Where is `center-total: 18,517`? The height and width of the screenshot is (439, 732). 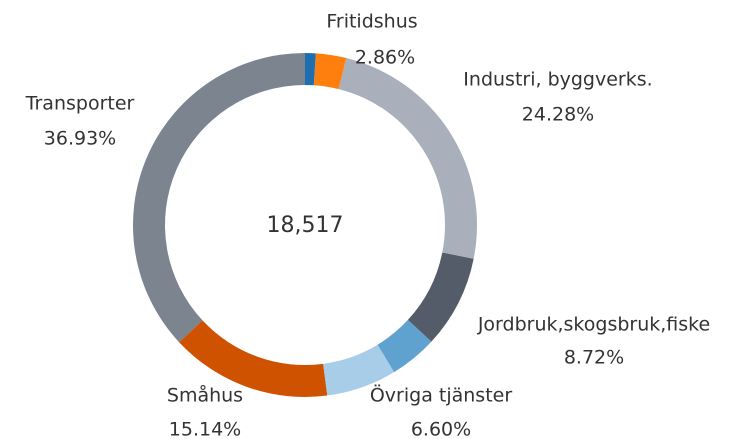 center-total: 18,517 is located at coordinates (305, 225).